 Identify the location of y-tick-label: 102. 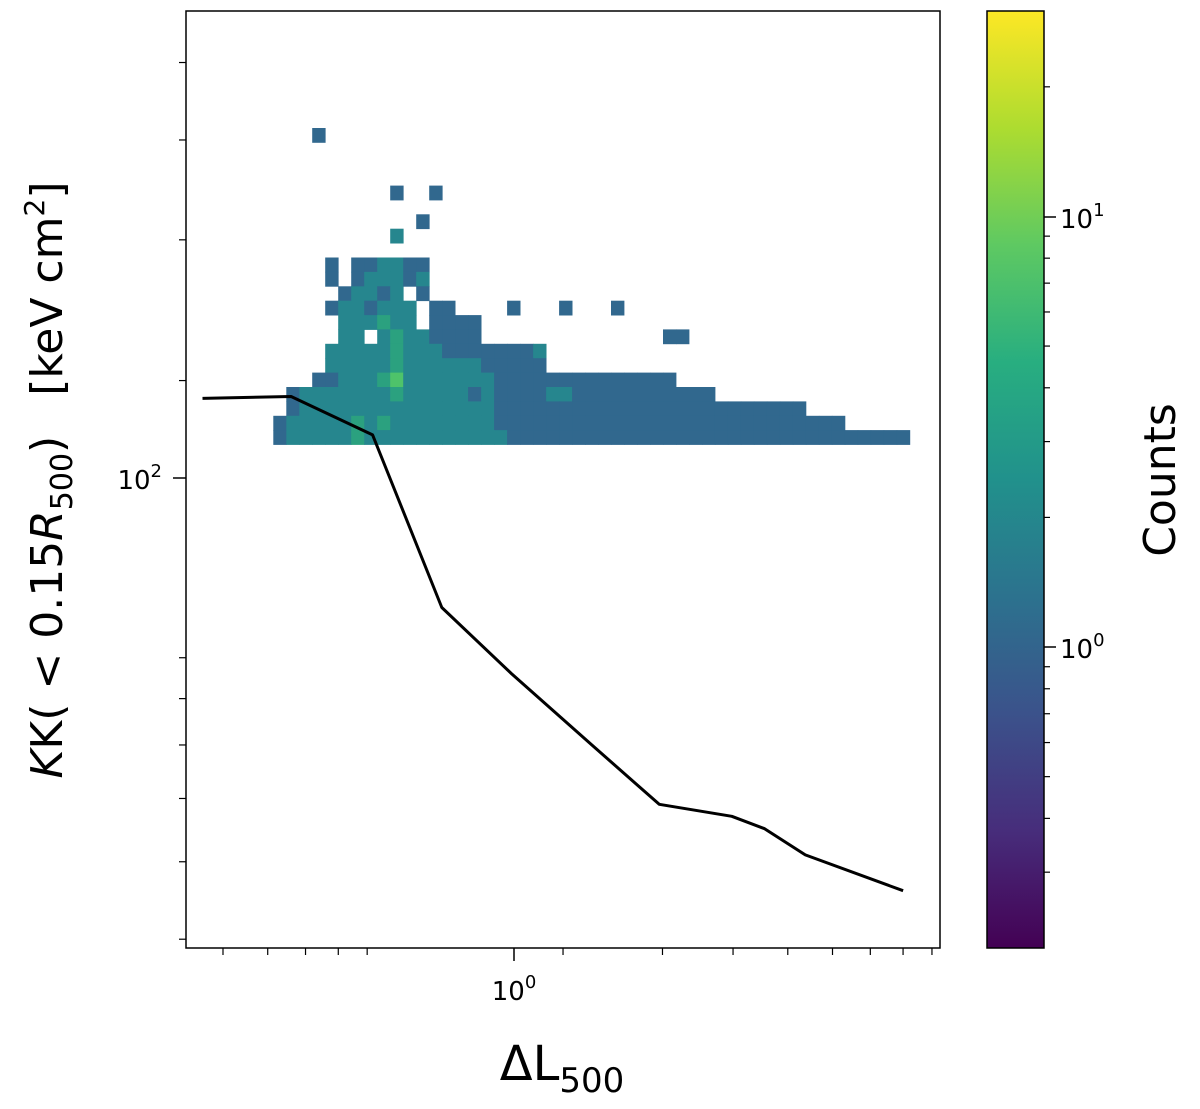
(139, 478).